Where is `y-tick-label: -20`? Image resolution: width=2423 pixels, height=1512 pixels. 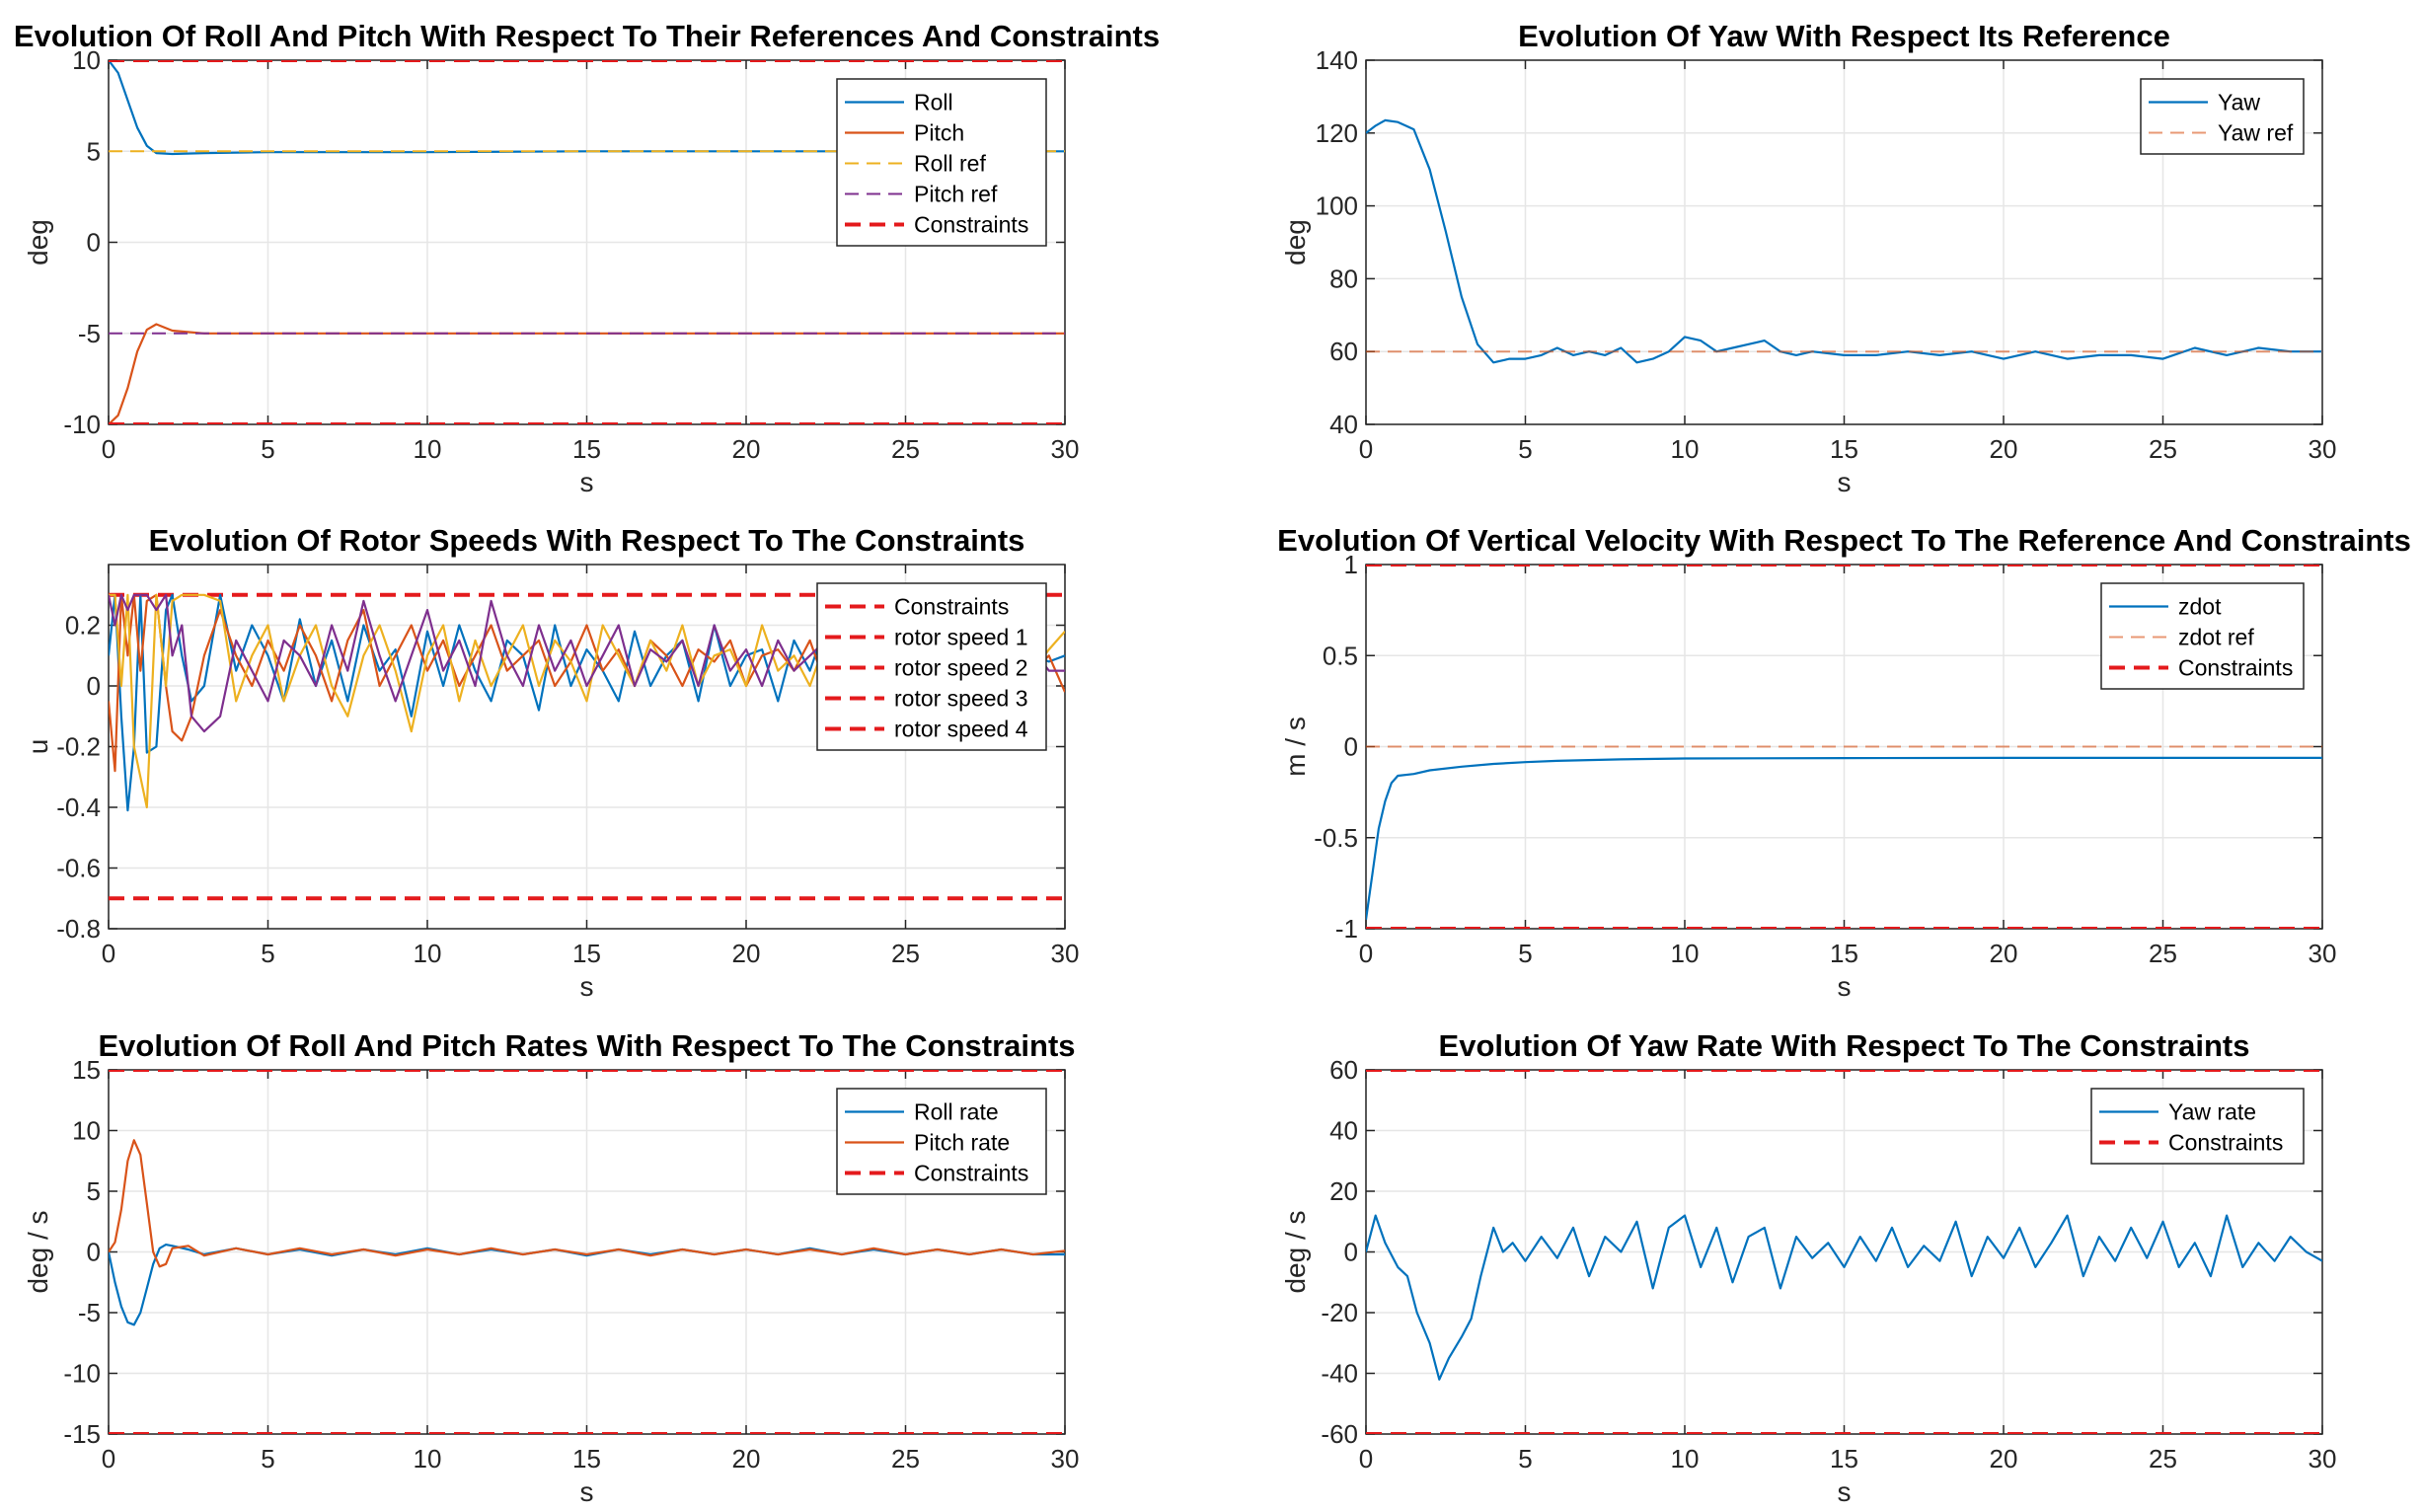 y-tick-label: -20 is located at coordinates (1339, 1312).